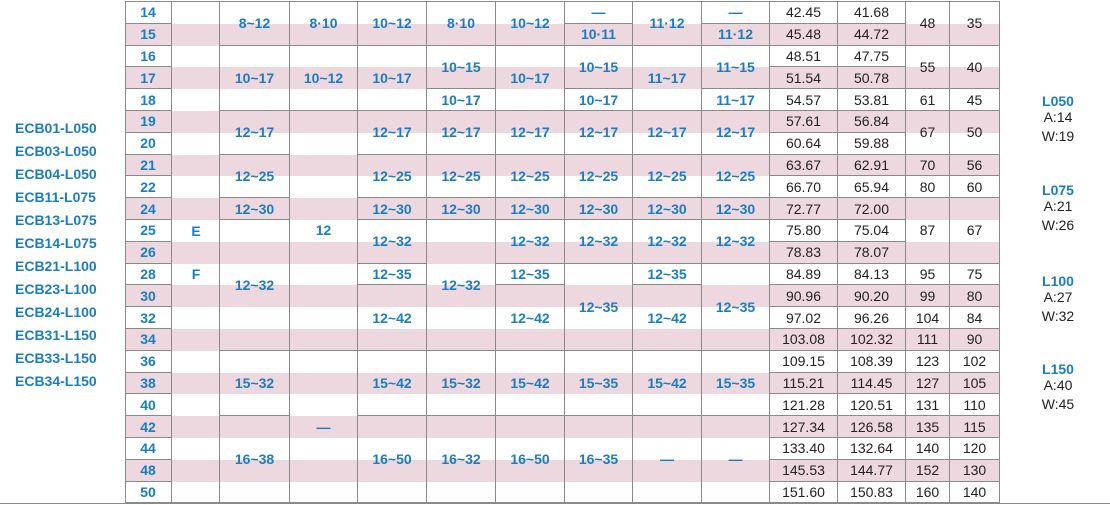 The image size is (1110, 505). I want to click on width-value: 95, so click(928, 274).